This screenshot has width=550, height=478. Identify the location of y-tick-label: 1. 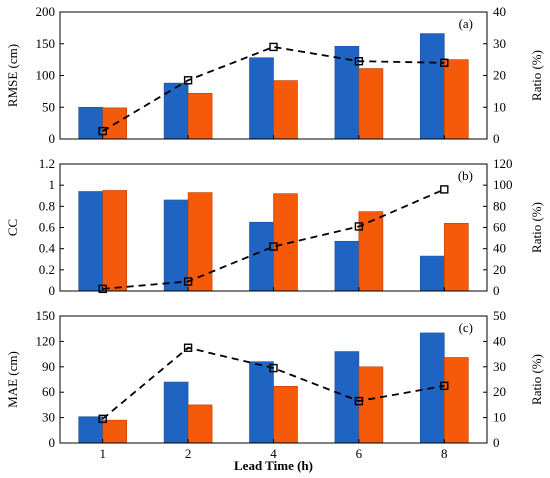
(52, 184).